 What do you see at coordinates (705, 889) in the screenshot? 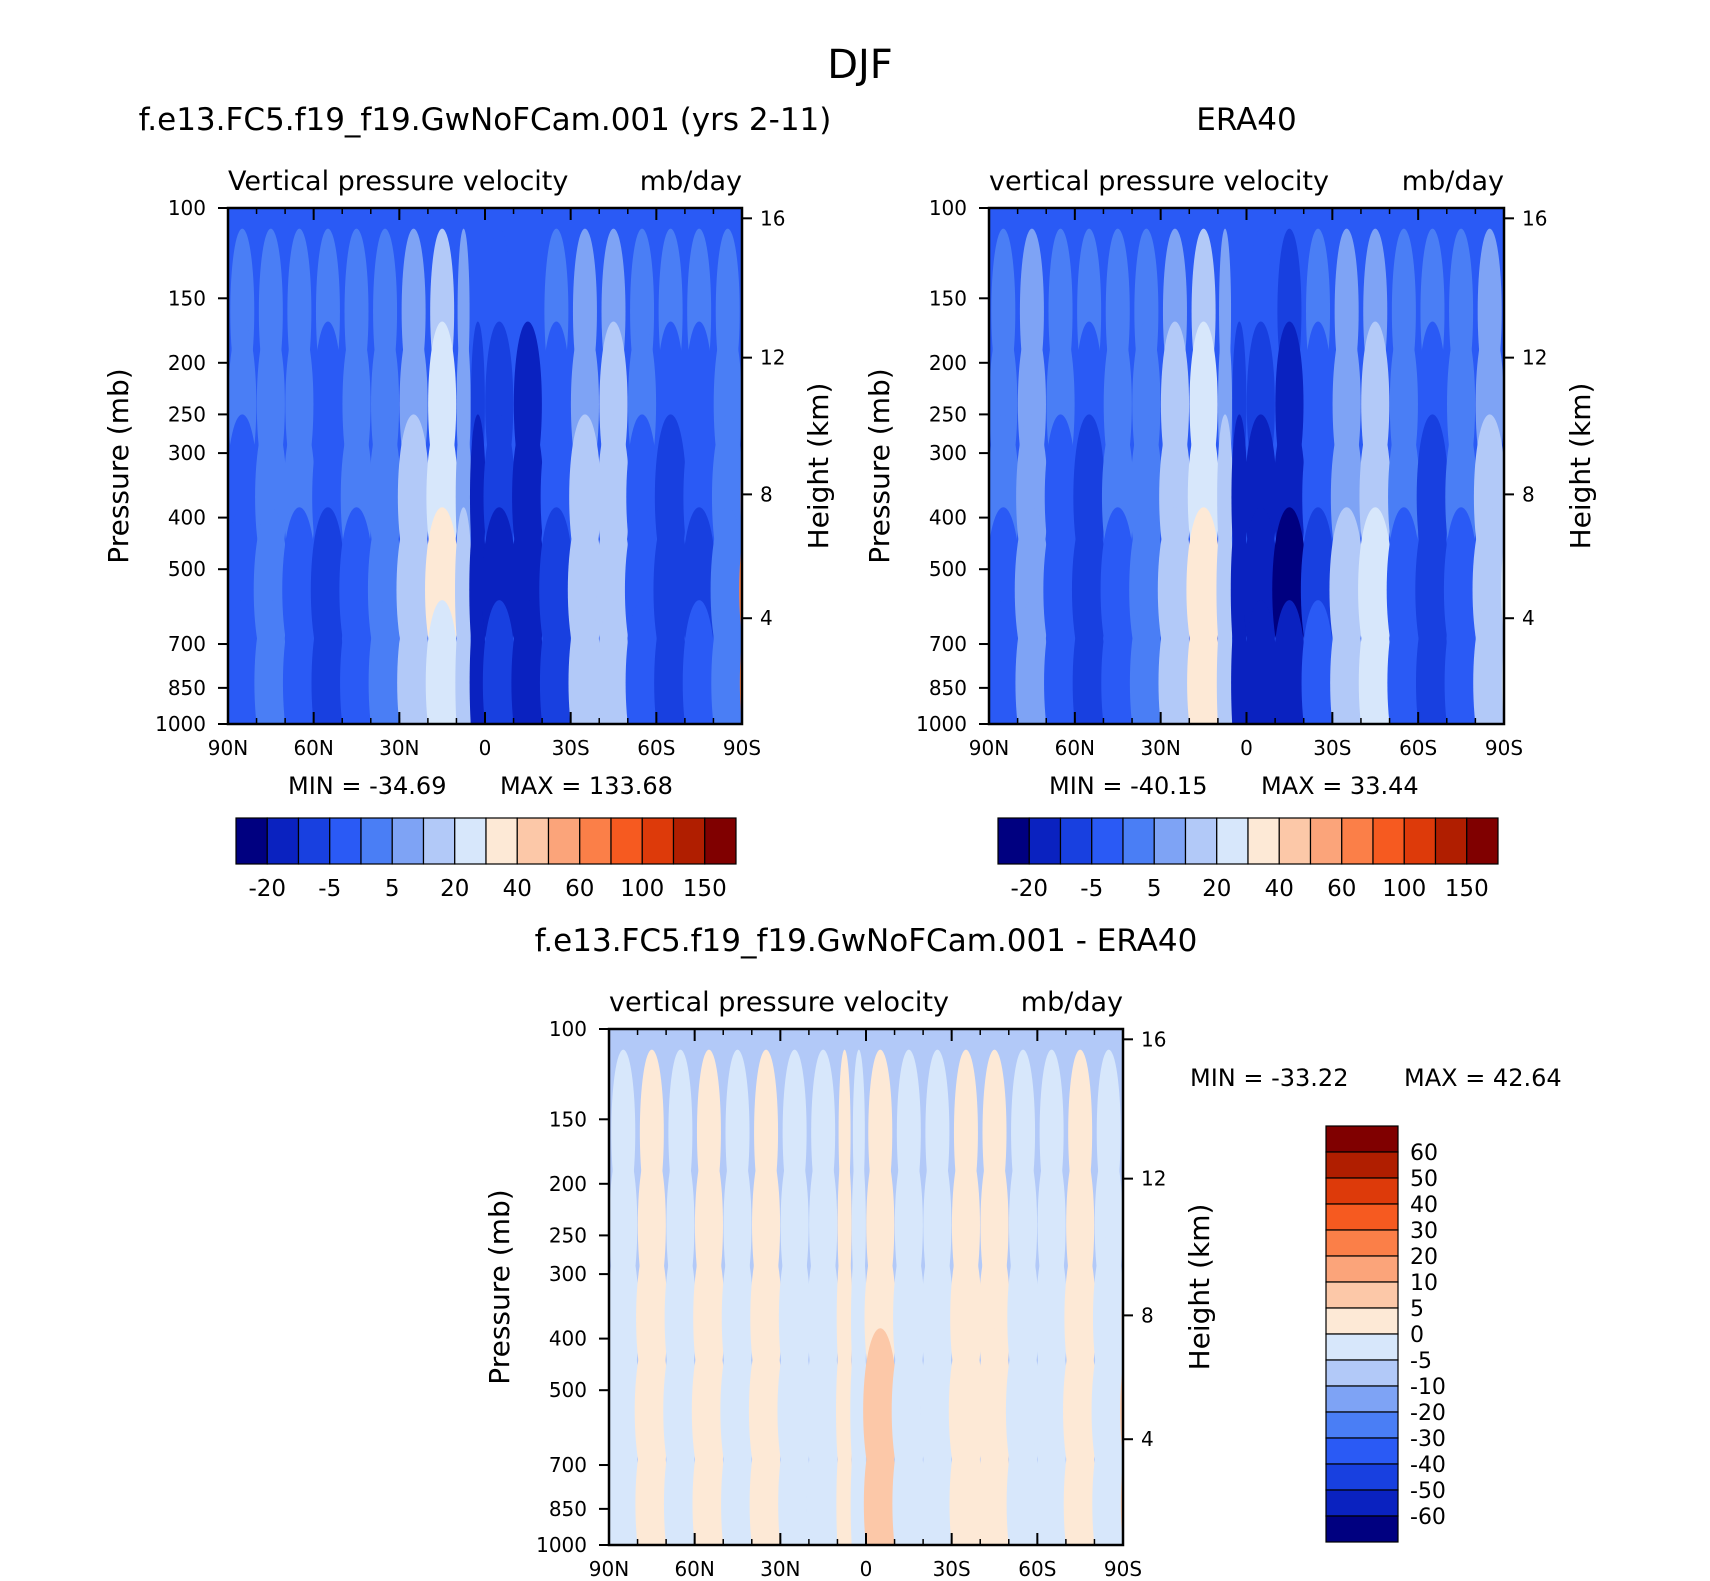
I see `colorbar-label: 150` at bounding box center [705, 889].